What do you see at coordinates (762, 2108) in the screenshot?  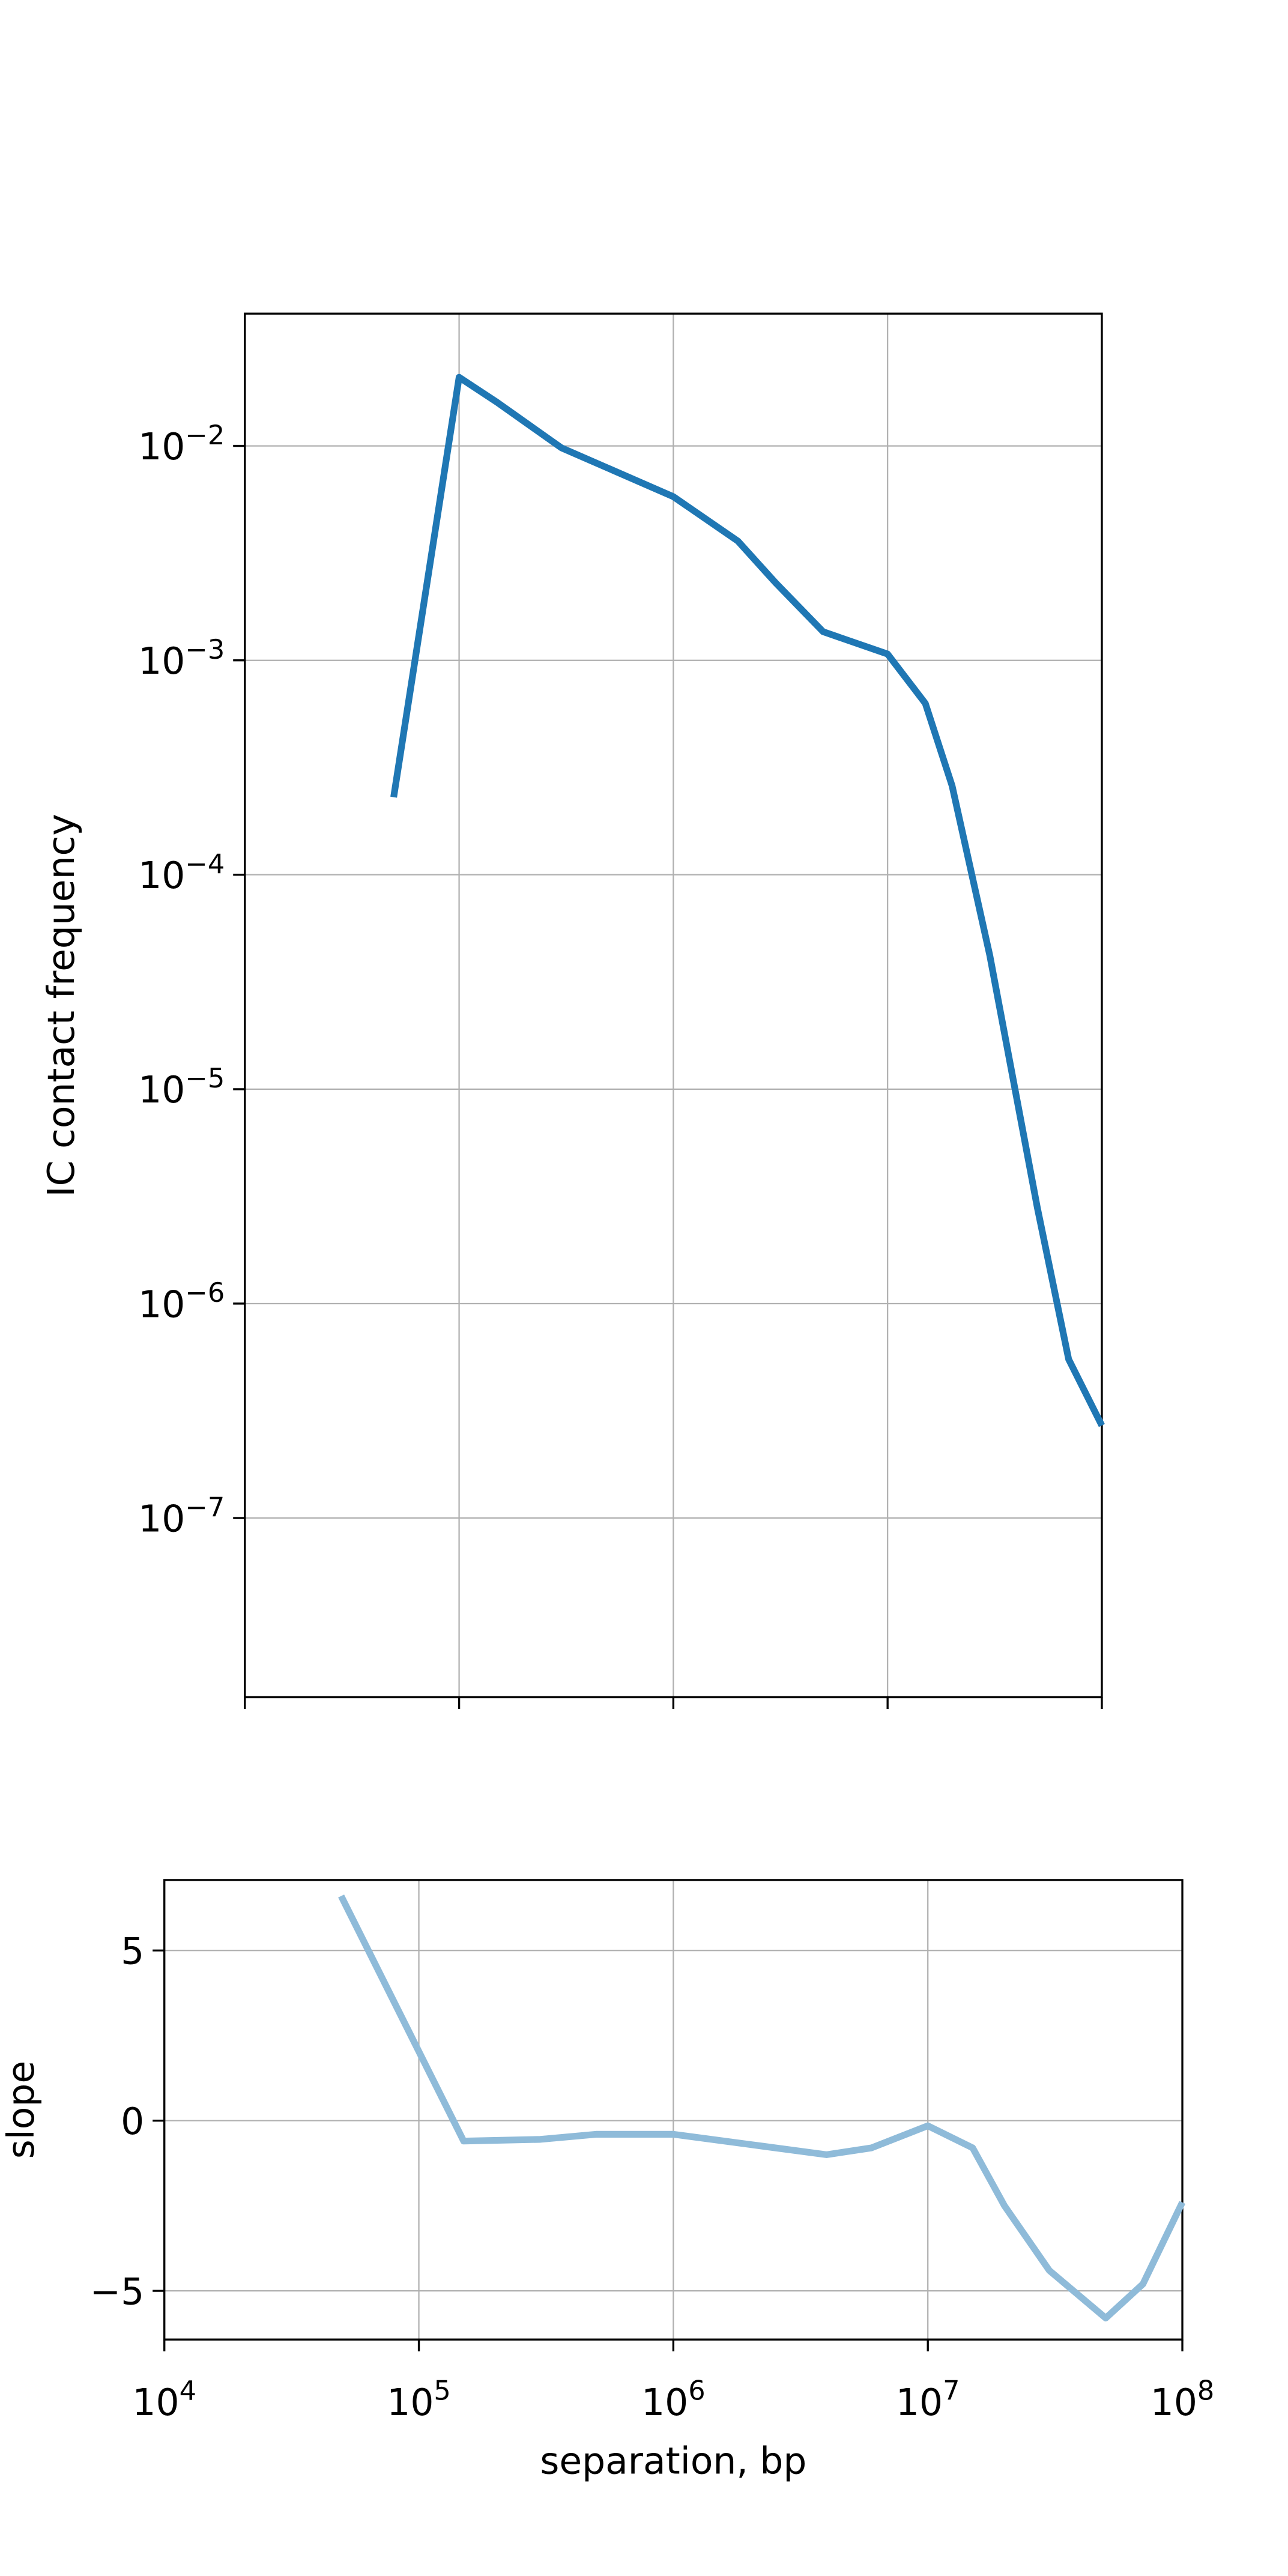 I see `data-line` at bounding box center [762, 2108].